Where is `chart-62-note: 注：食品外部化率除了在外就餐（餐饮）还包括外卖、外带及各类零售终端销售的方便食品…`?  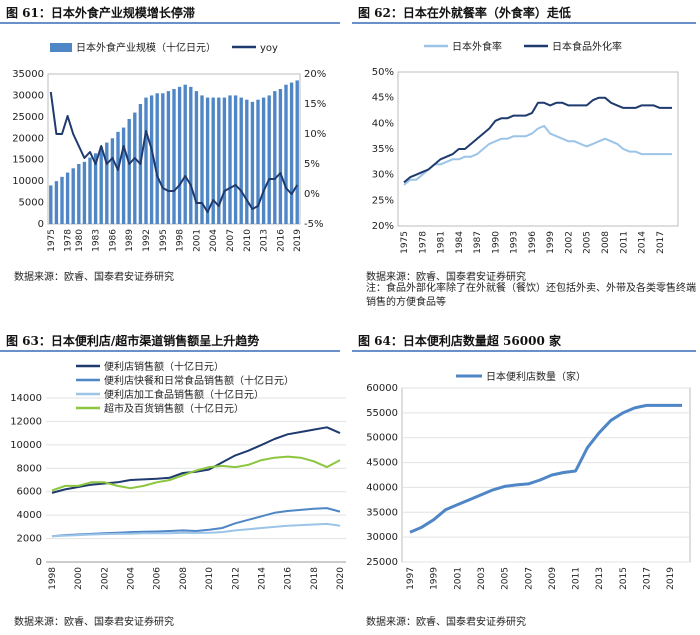 chart-62-note: 注：食品外部化率除了在外就餐（餐饮）还包括外卖、外带及各类零售终端销售的方便食品… is located at coordinates (531, 295).